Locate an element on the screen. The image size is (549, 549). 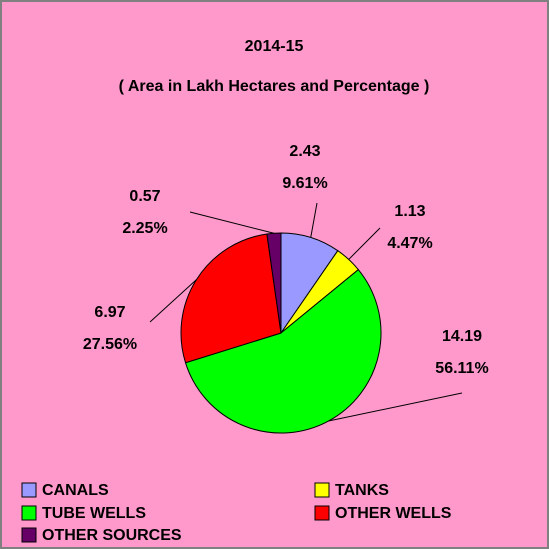
legend-label: TANKS is located at coordinates (362, 490).